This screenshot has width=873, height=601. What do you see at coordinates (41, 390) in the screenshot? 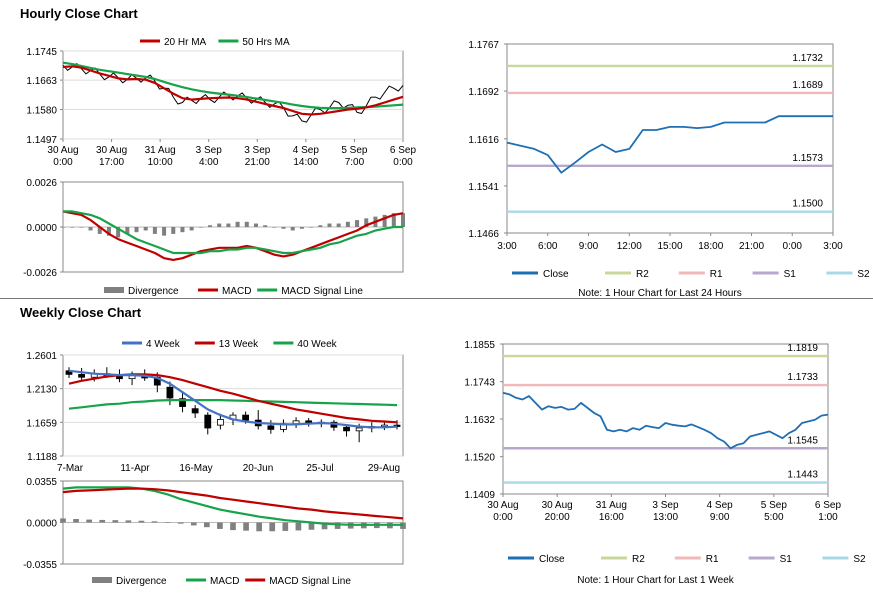
I see `y-tick-label: 1.2130` at bounding box center [41, 390].